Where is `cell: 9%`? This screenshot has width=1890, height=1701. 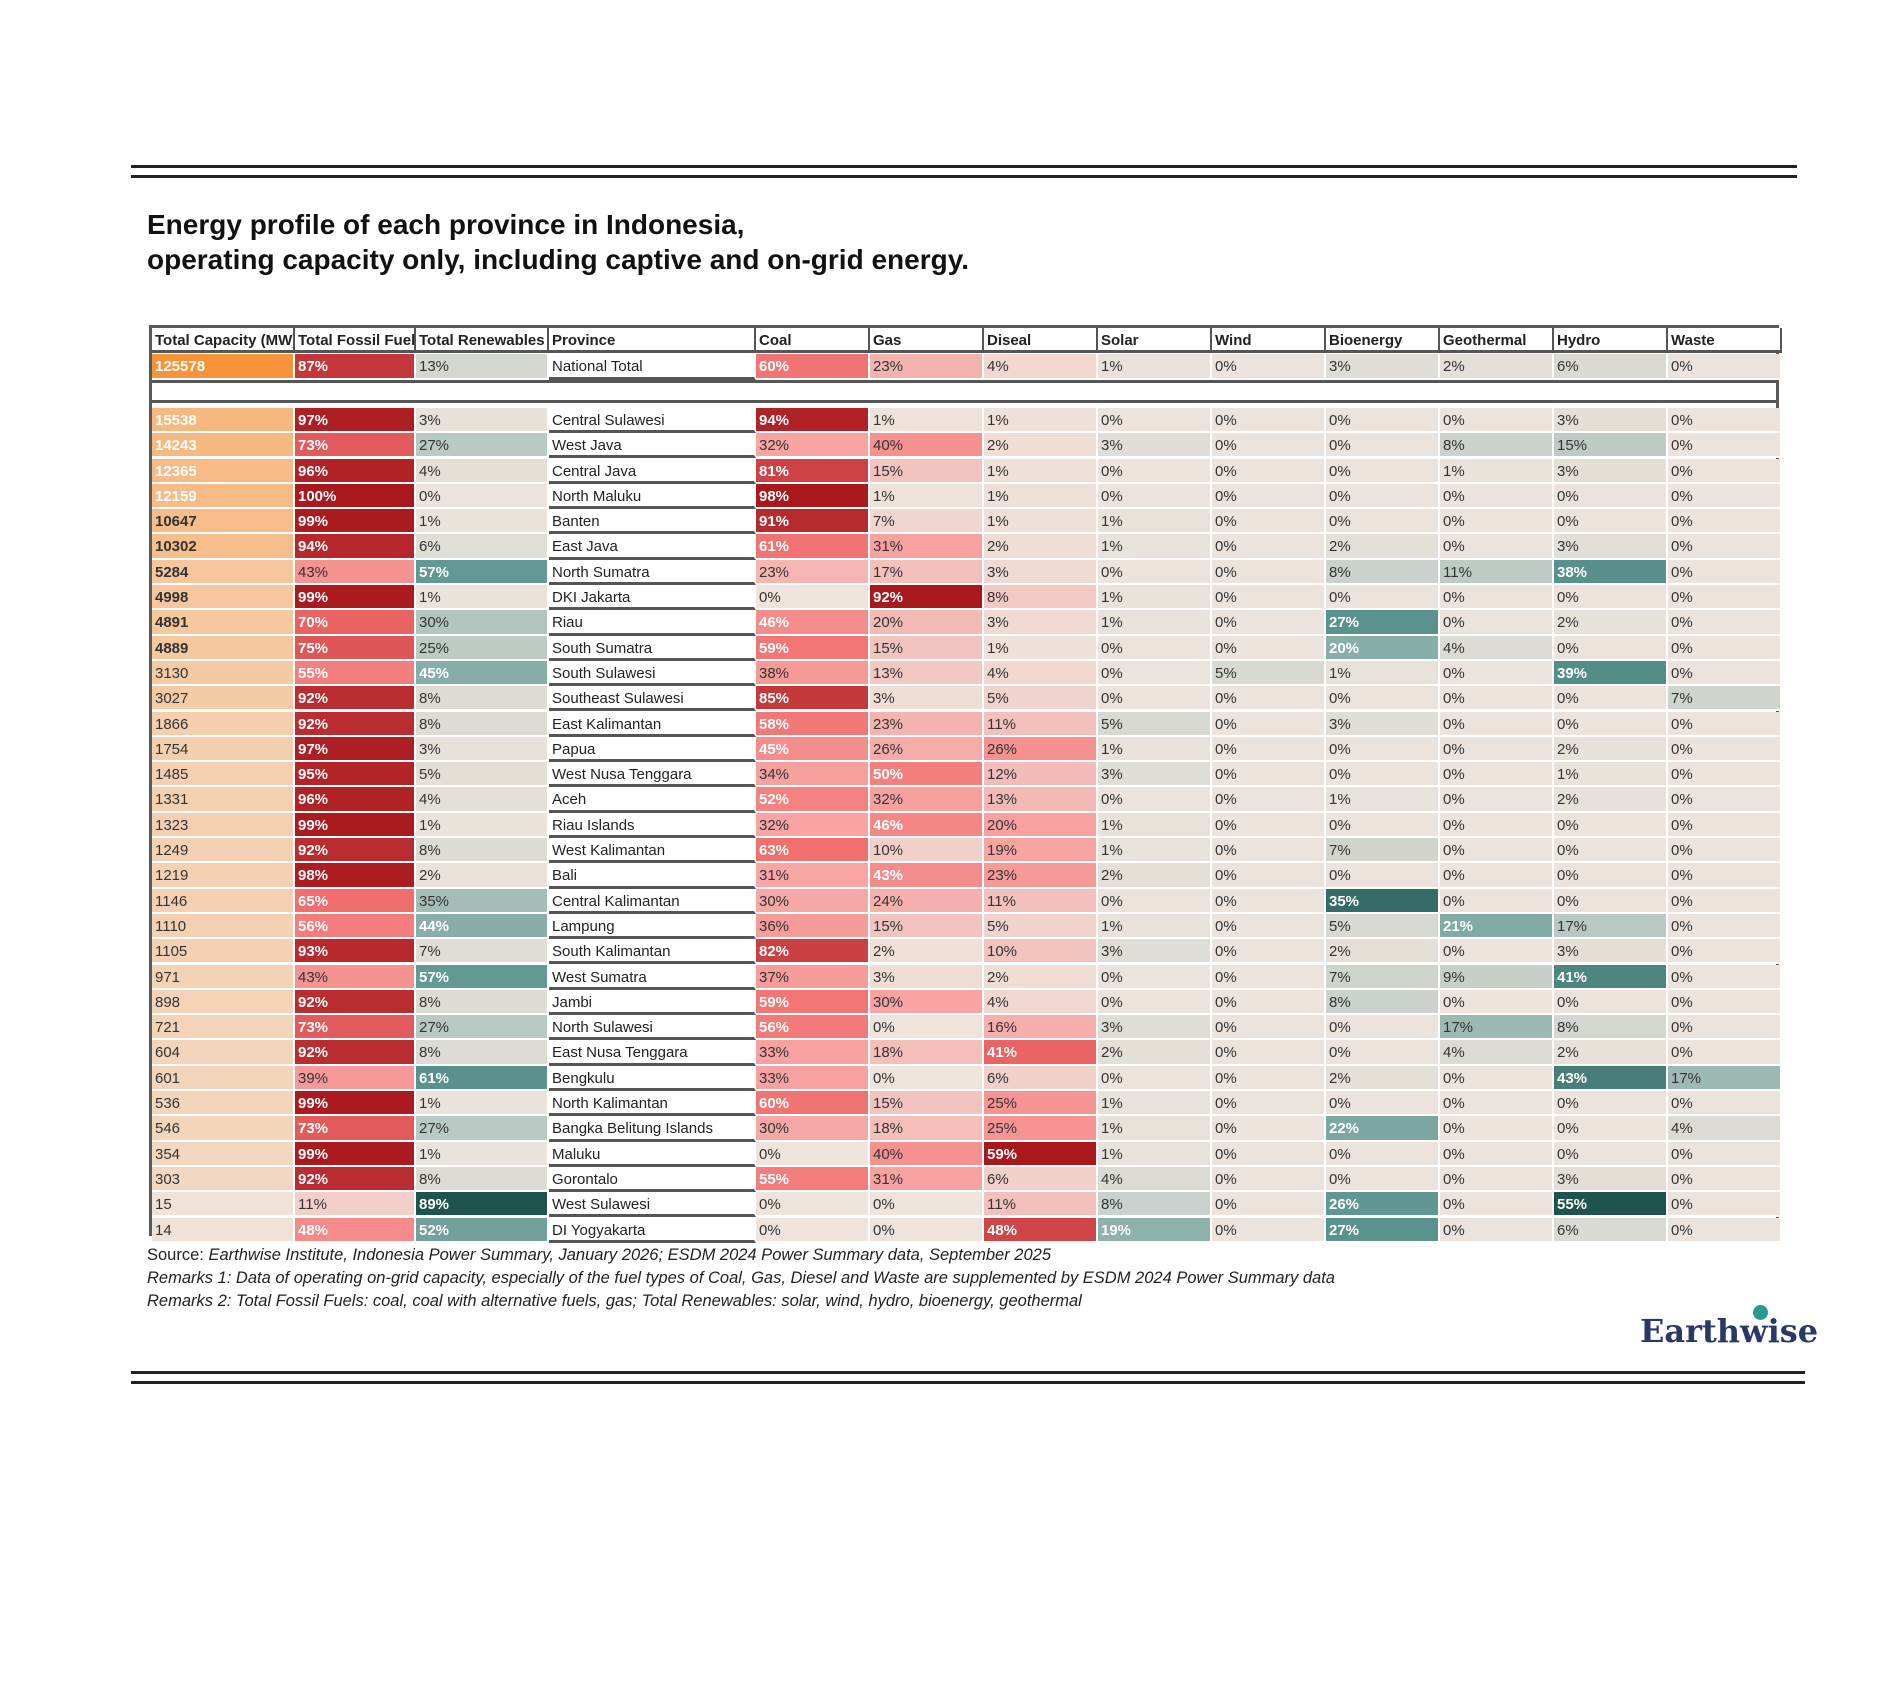 cell: 9% is located at coordinates (1497, 977).